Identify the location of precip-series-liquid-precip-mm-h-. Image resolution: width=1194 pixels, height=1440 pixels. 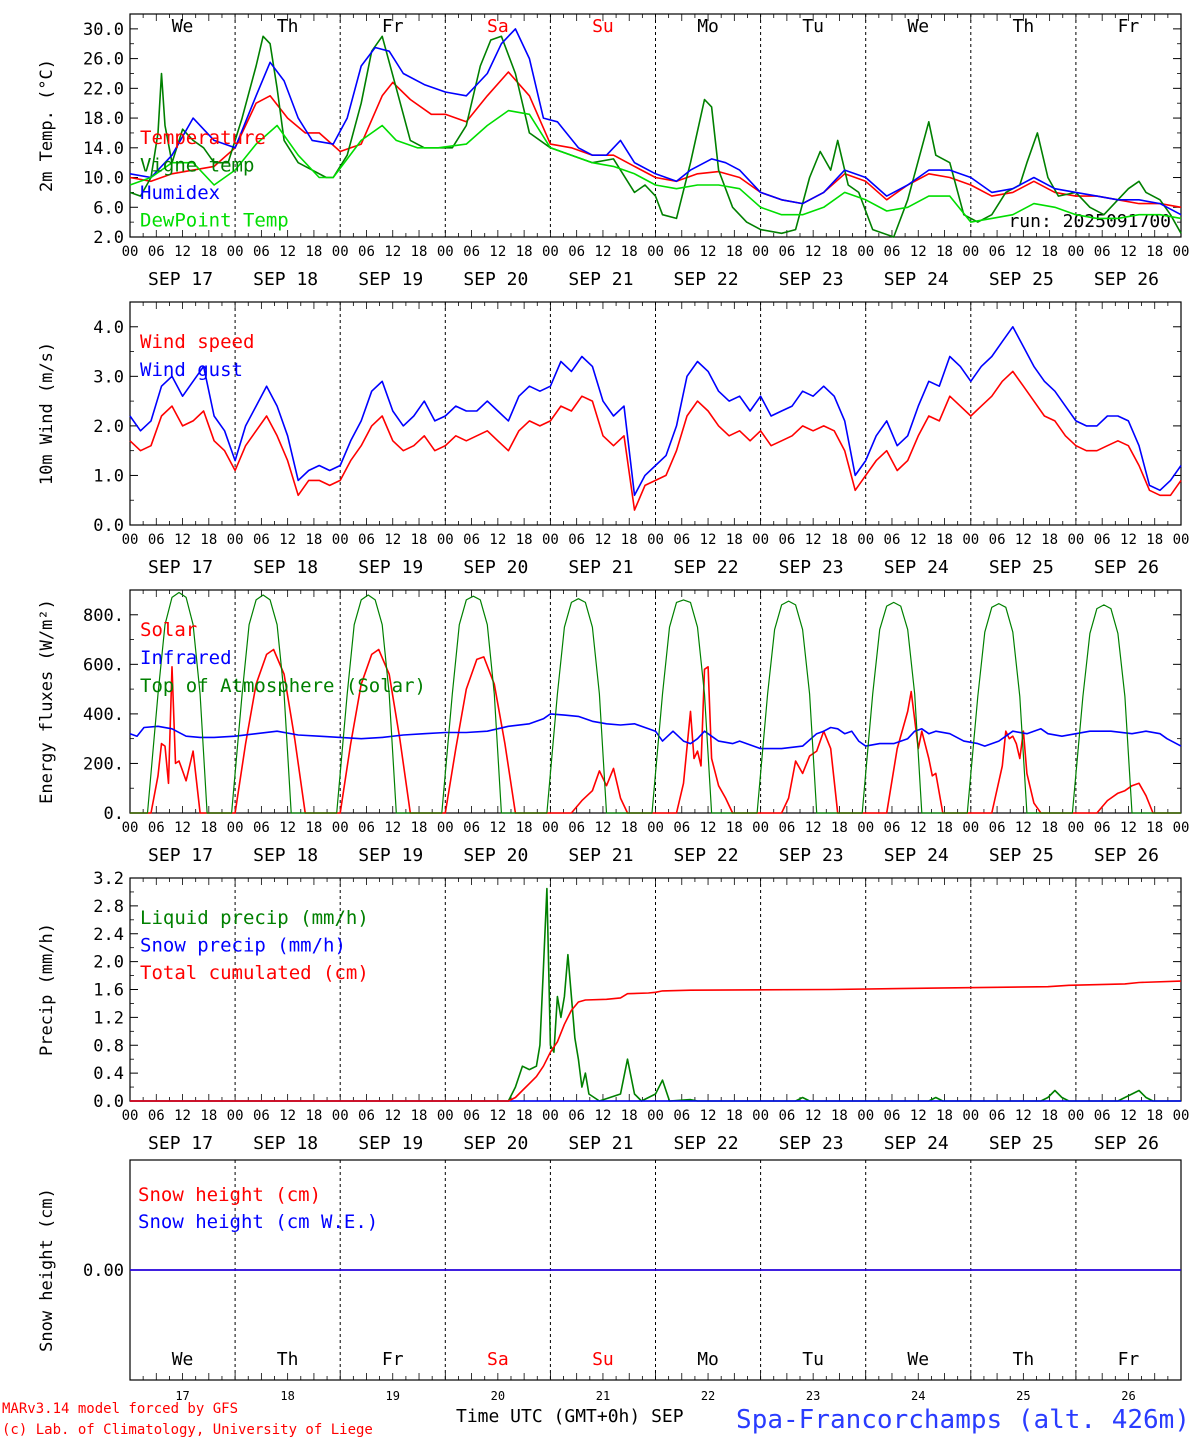
(655, 994).